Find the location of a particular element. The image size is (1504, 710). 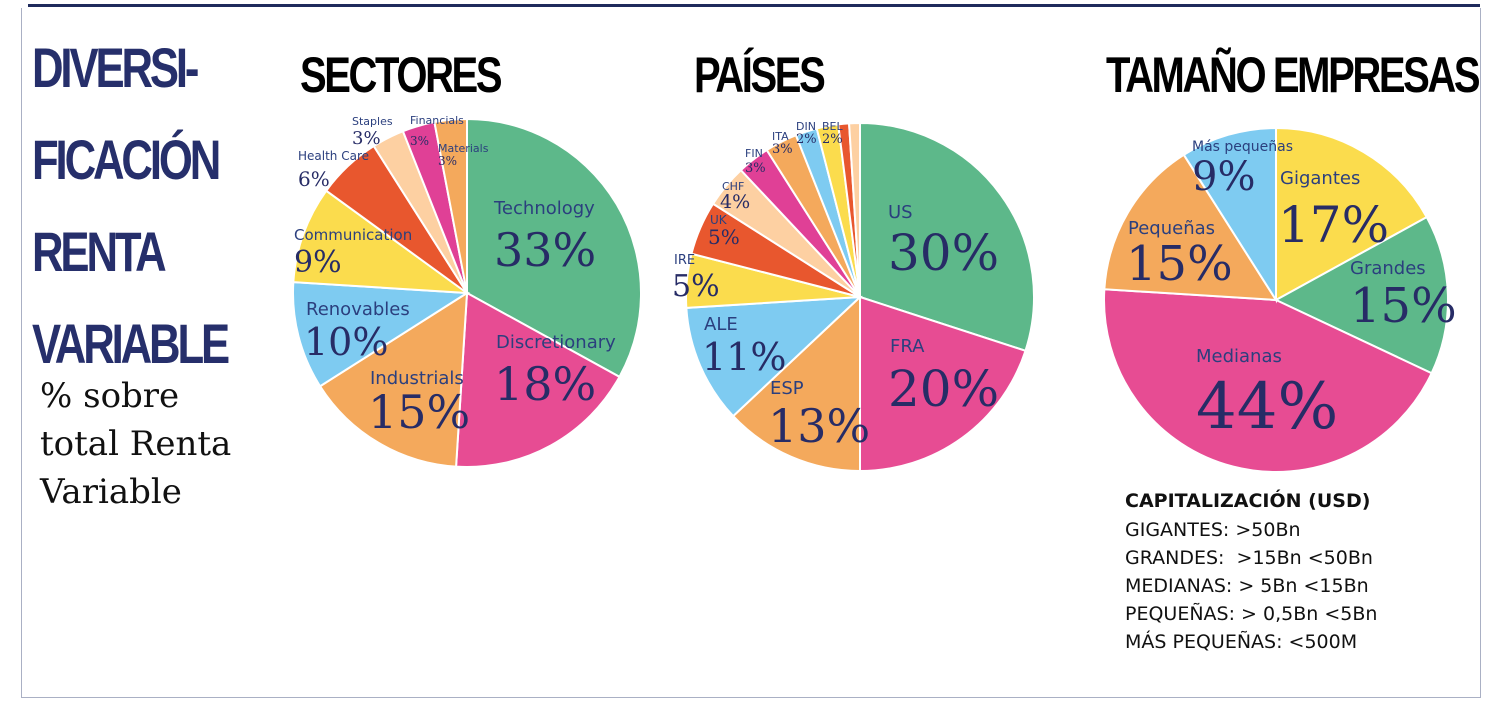

sectores-value-staples: 3% is located at coordinates (366, 138).